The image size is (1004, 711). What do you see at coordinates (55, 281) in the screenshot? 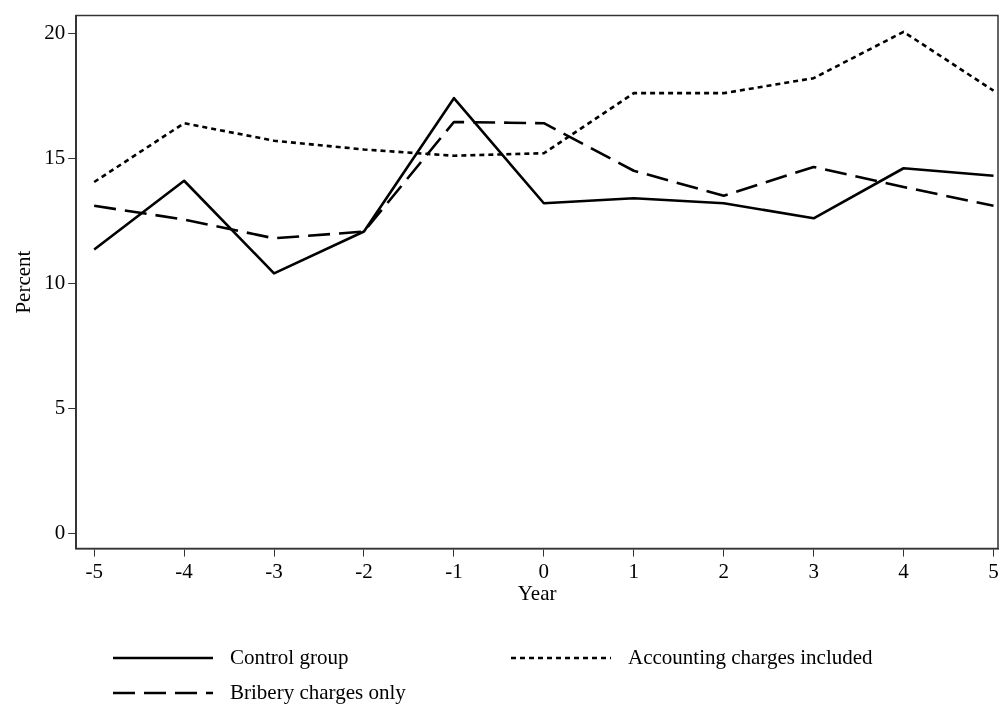
I see `y-tick-label: 10` at bounding box center [55, 281].